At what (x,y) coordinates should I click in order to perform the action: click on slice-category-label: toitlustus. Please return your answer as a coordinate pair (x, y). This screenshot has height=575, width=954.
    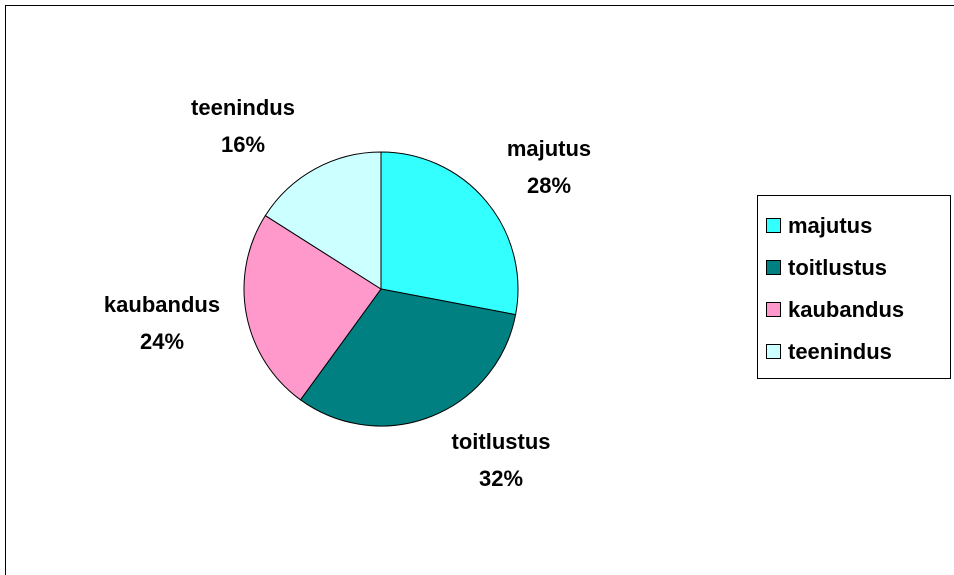
    Looking at the image, I should click on (501, 441).